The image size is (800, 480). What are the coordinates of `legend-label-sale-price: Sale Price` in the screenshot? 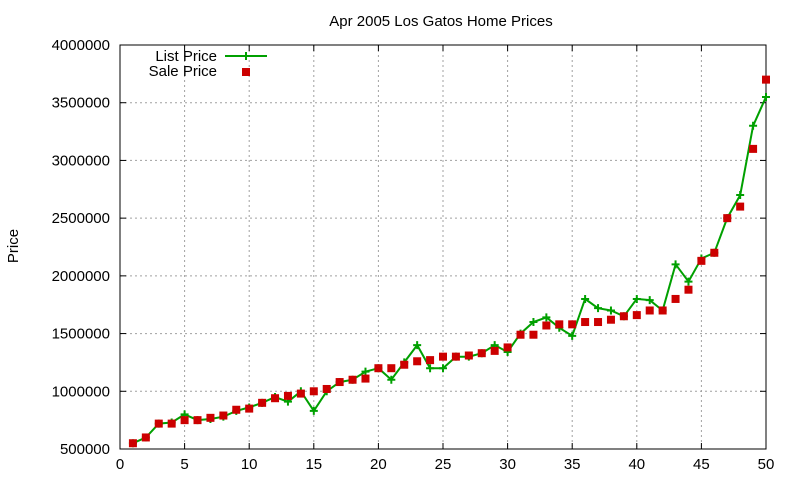 It's located at (183, 71).